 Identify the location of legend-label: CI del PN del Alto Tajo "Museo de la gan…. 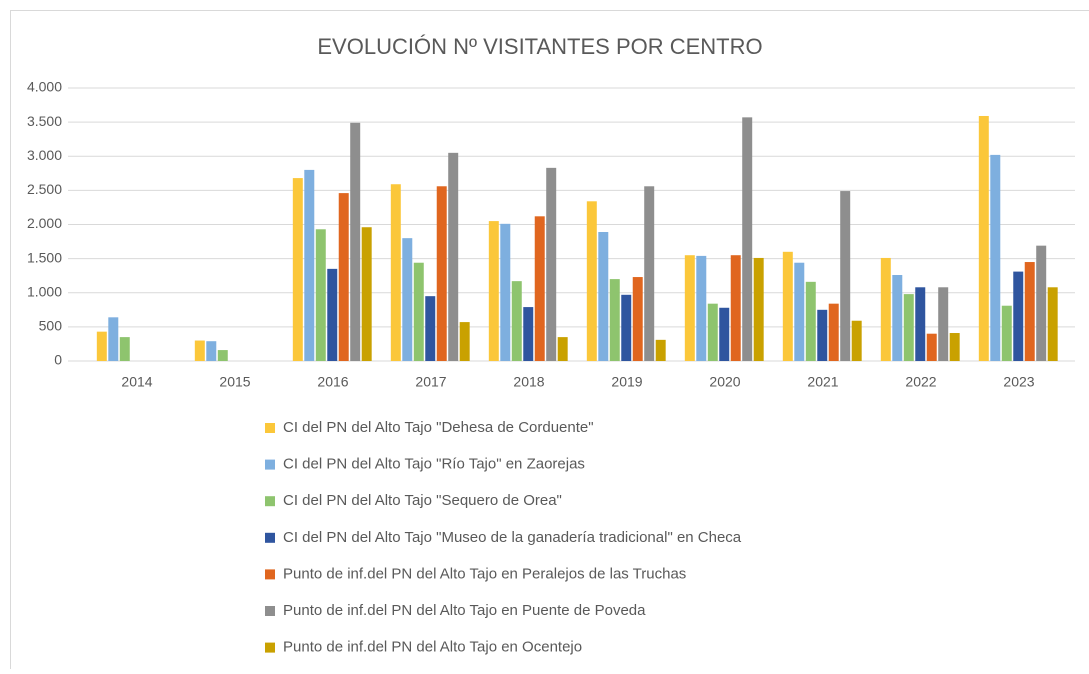
(512, 537).